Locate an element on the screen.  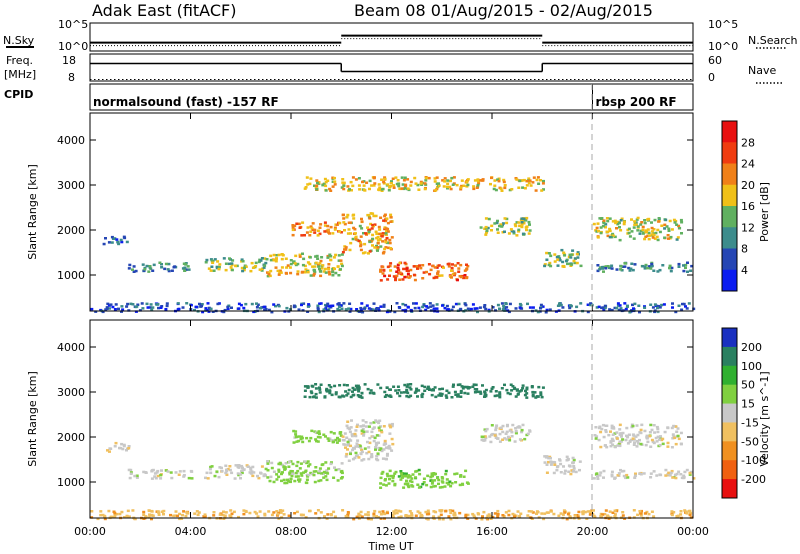
freq-ytick-bottom: 8 is located at coordinates (71, 77).